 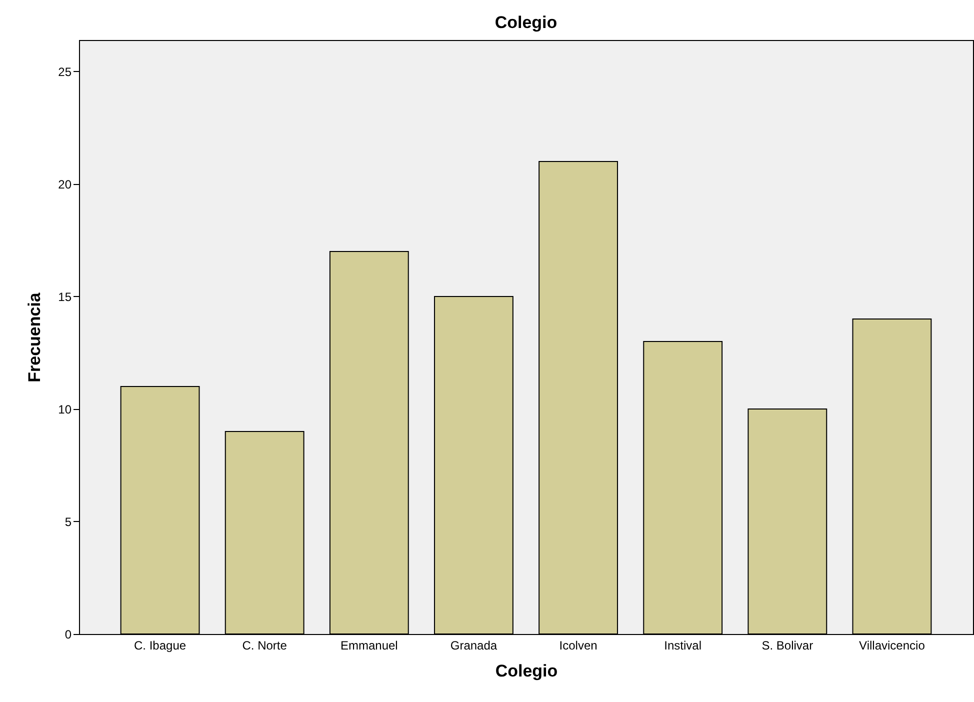 What do you see at coordinates (160, 645) in the screenshot?
I see `x-tick-label: C. Ibague` at bounding box center [160, 645].